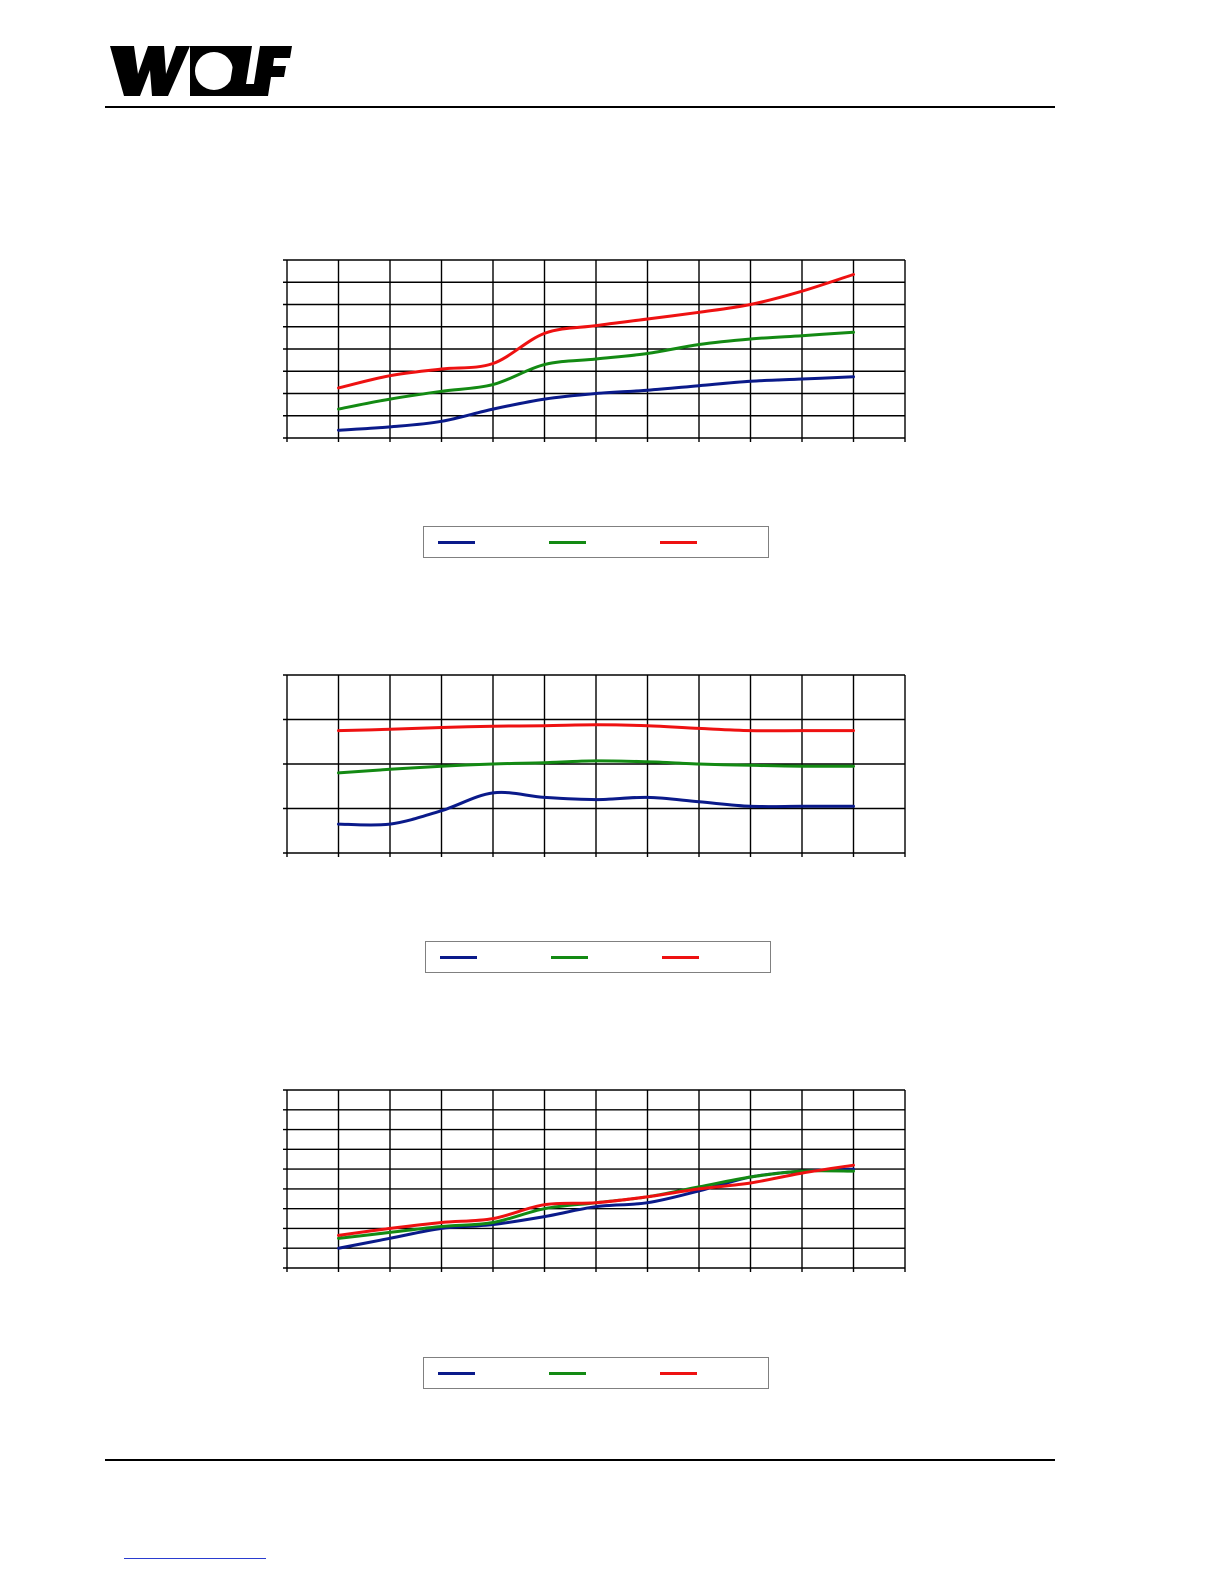 Image resolution: width=1224 pixels, height=1584 pixels. What do you see at coordinates (598, 957) in the screenshot?
I see `chart-2-legend` at bounding box center [598, 957].